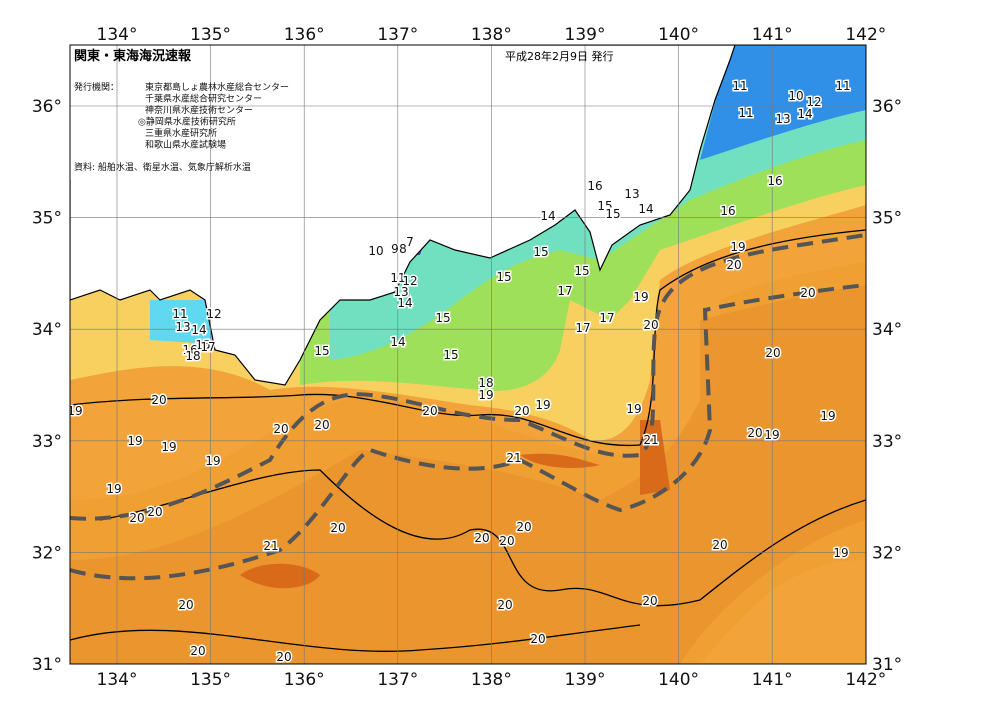 This screenshot has height=713, width=1002. What do you see at coordinates (559, 56) in the screenshot?
I see `issue-date: 平成28年2月9日 発行` at bounding box center [559, 56].